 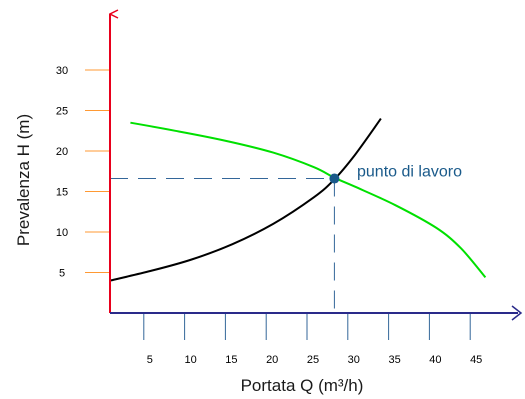 What do you see at coordinates (435, 360) in the screenshot?
I see `x-tick-label: 40` at bounding box center [435, 360].